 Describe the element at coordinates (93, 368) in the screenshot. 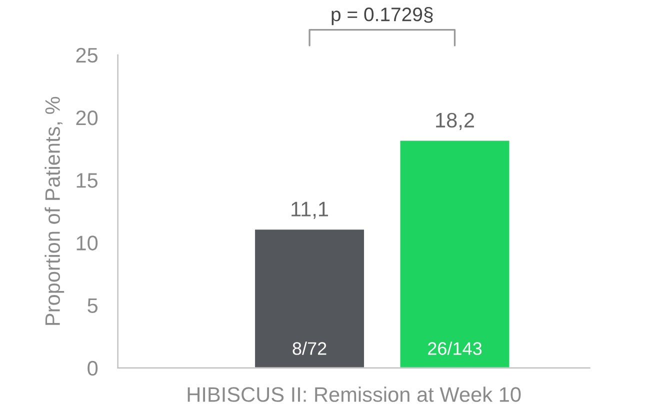

I see `y-tick-label: 0` at that location.